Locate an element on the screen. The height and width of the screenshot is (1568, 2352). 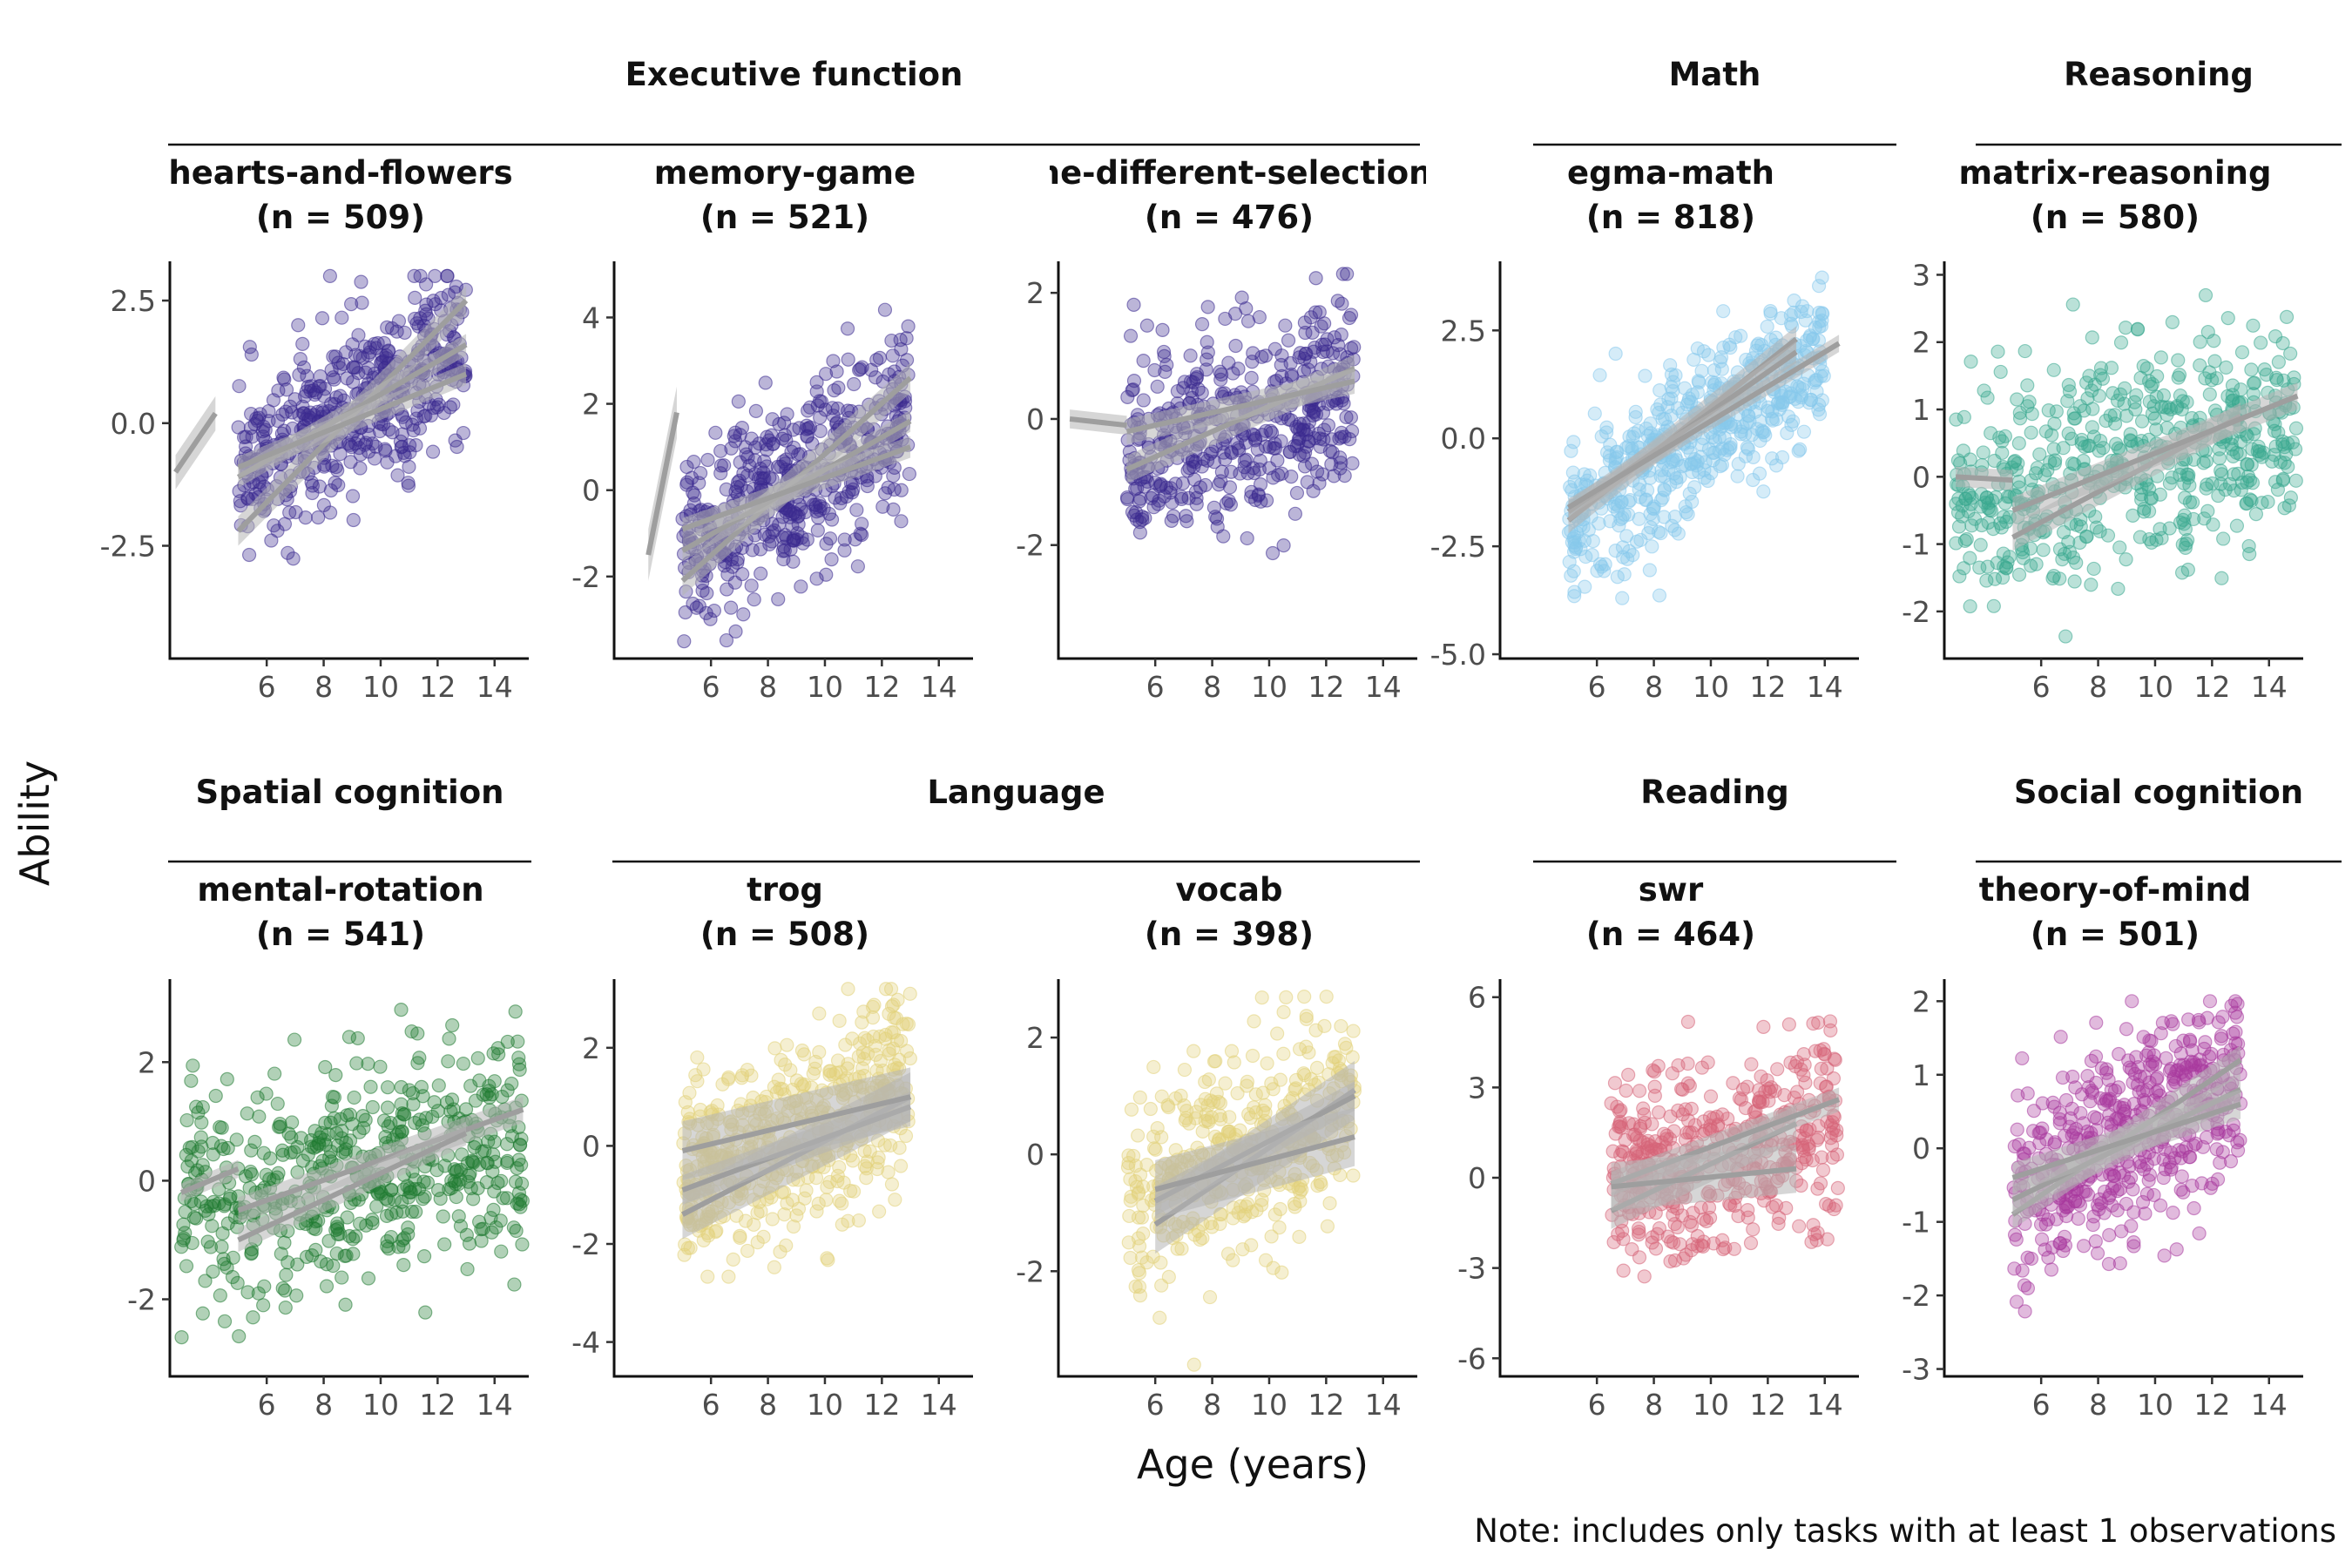
fit-line is located at coordinates (209, 1181).